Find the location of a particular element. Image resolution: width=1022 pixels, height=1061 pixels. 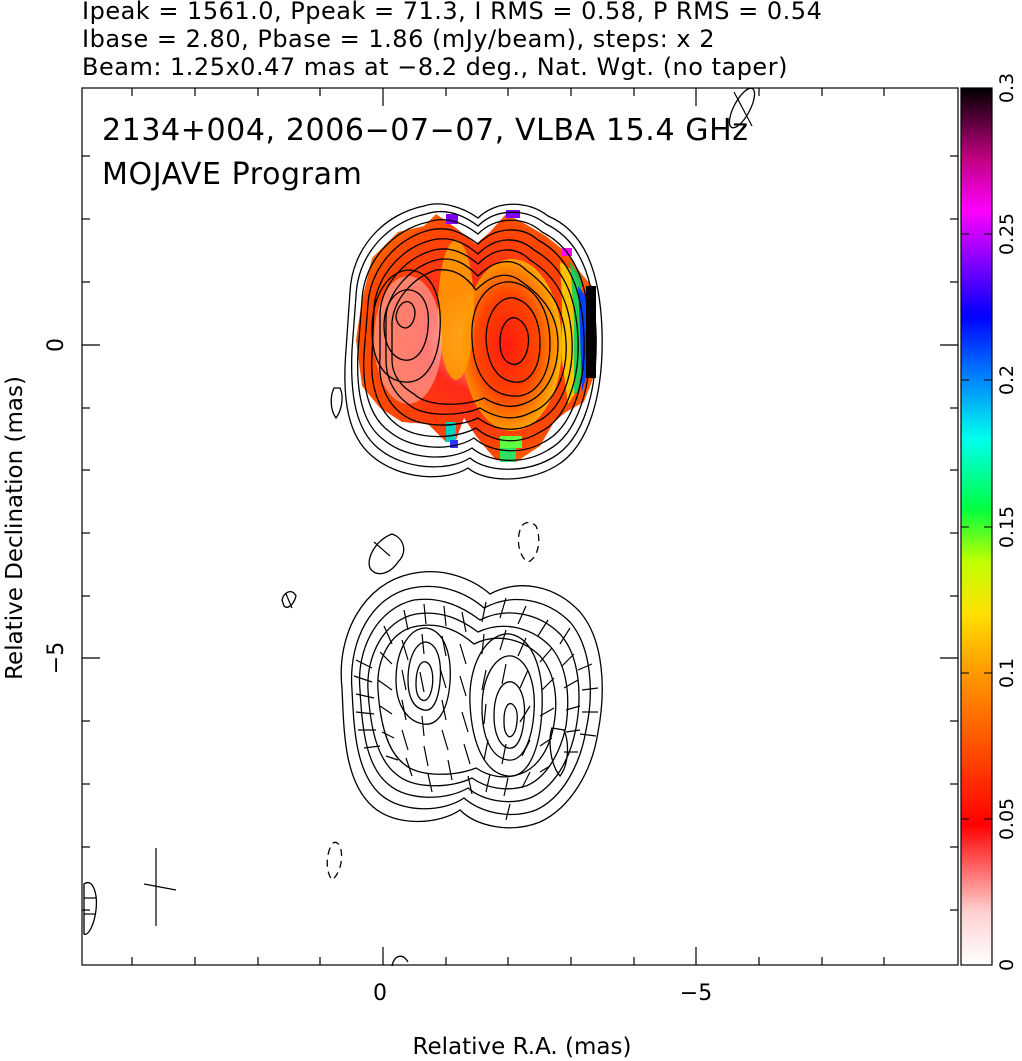

panel-title: 2134+004, 2006−07−07, VLBA 15.4 GHz is located at coordinates (425, 130).